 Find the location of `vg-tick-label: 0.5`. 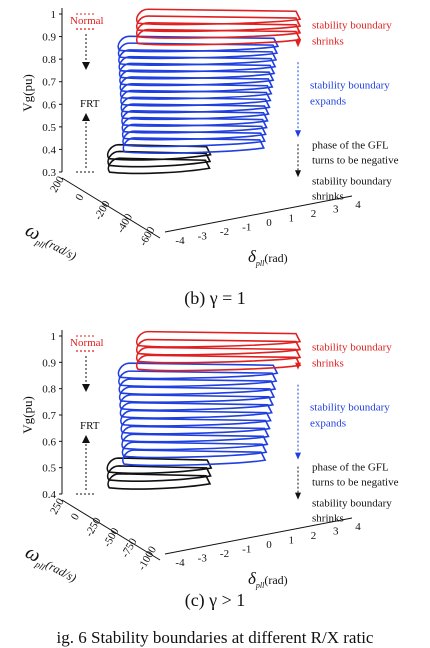

vg-tick-label: 0.5 is located at coordinates (49, 469).